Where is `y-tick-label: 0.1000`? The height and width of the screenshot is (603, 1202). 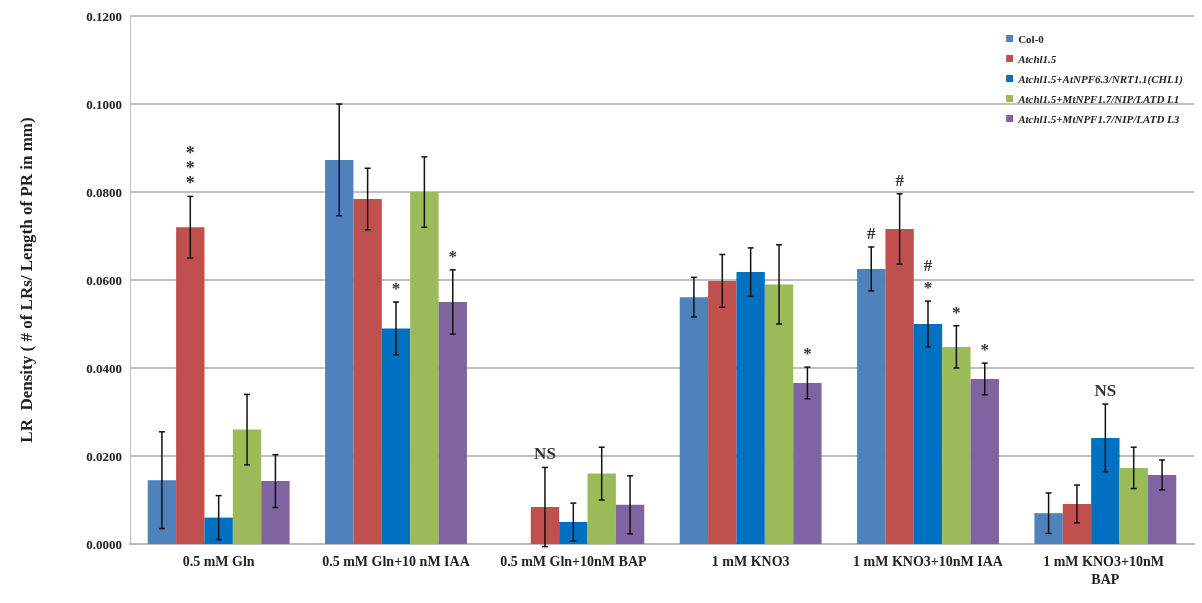 y-tick-label: 0.1000 is located at coordinates (104, 104).